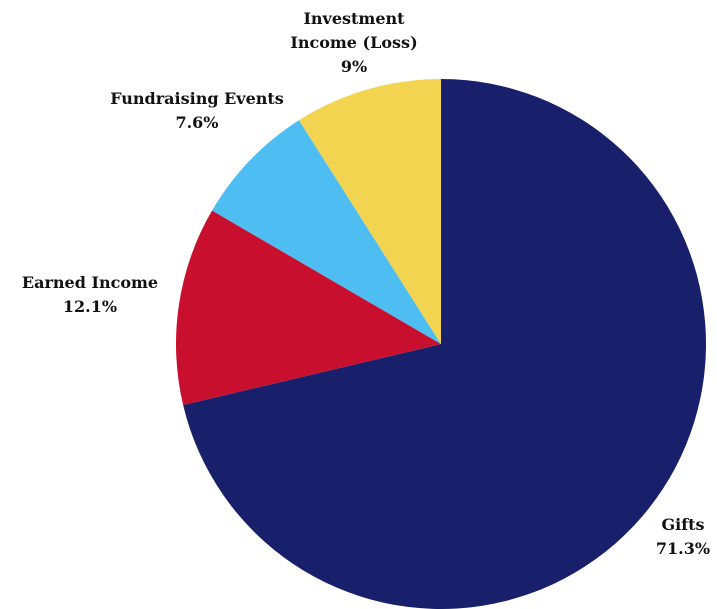 This screenshot has height=609, width=717. Describe the element at coordinates (370, 211) in the screenshot. I see `pie-slice-investment-income-loss` at that location.